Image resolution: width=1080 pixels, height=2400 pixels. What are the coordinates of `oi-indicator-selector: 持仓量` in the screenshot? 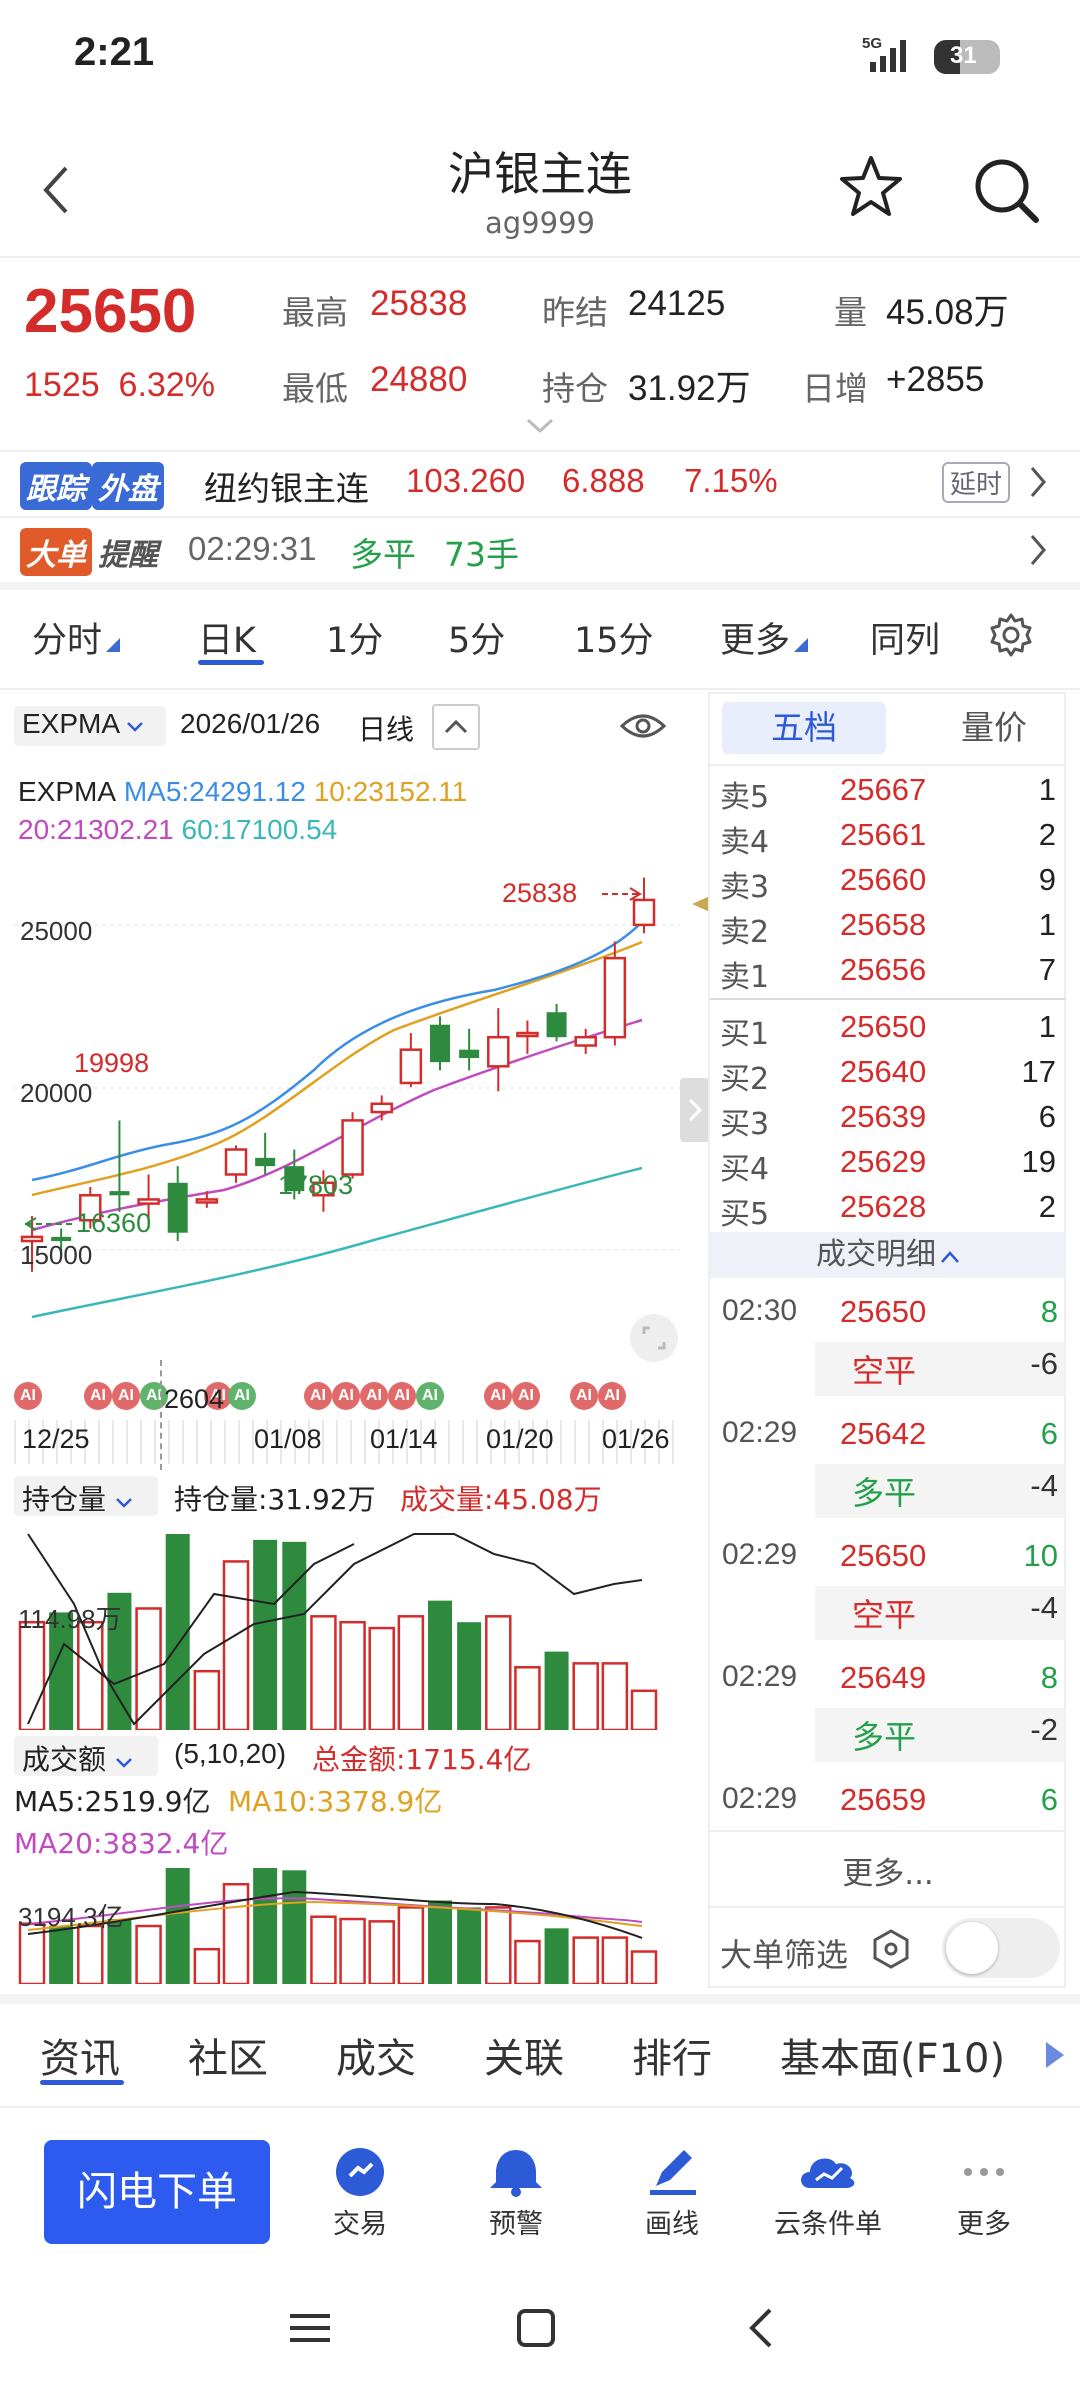 It's located at (86, 1496).